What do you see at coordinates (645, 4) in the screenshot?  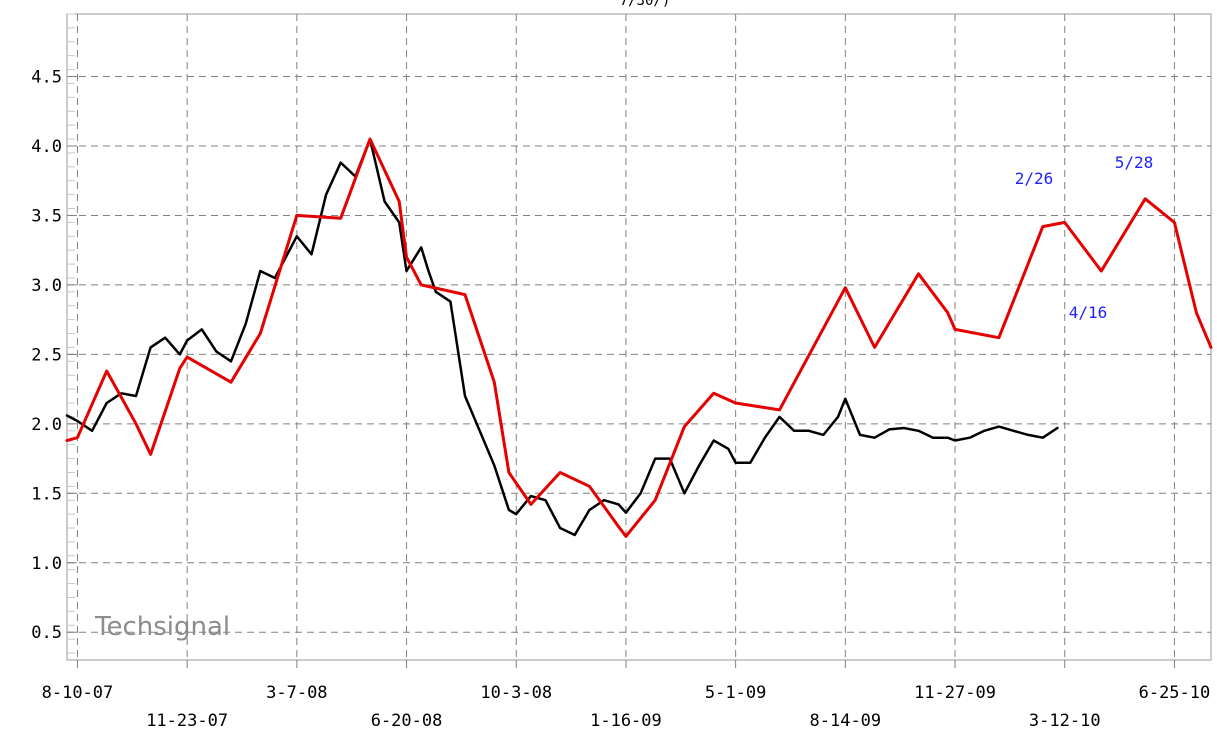 I see `chart-title-fragment: 7/30/)` at bounding box center [645, 4].